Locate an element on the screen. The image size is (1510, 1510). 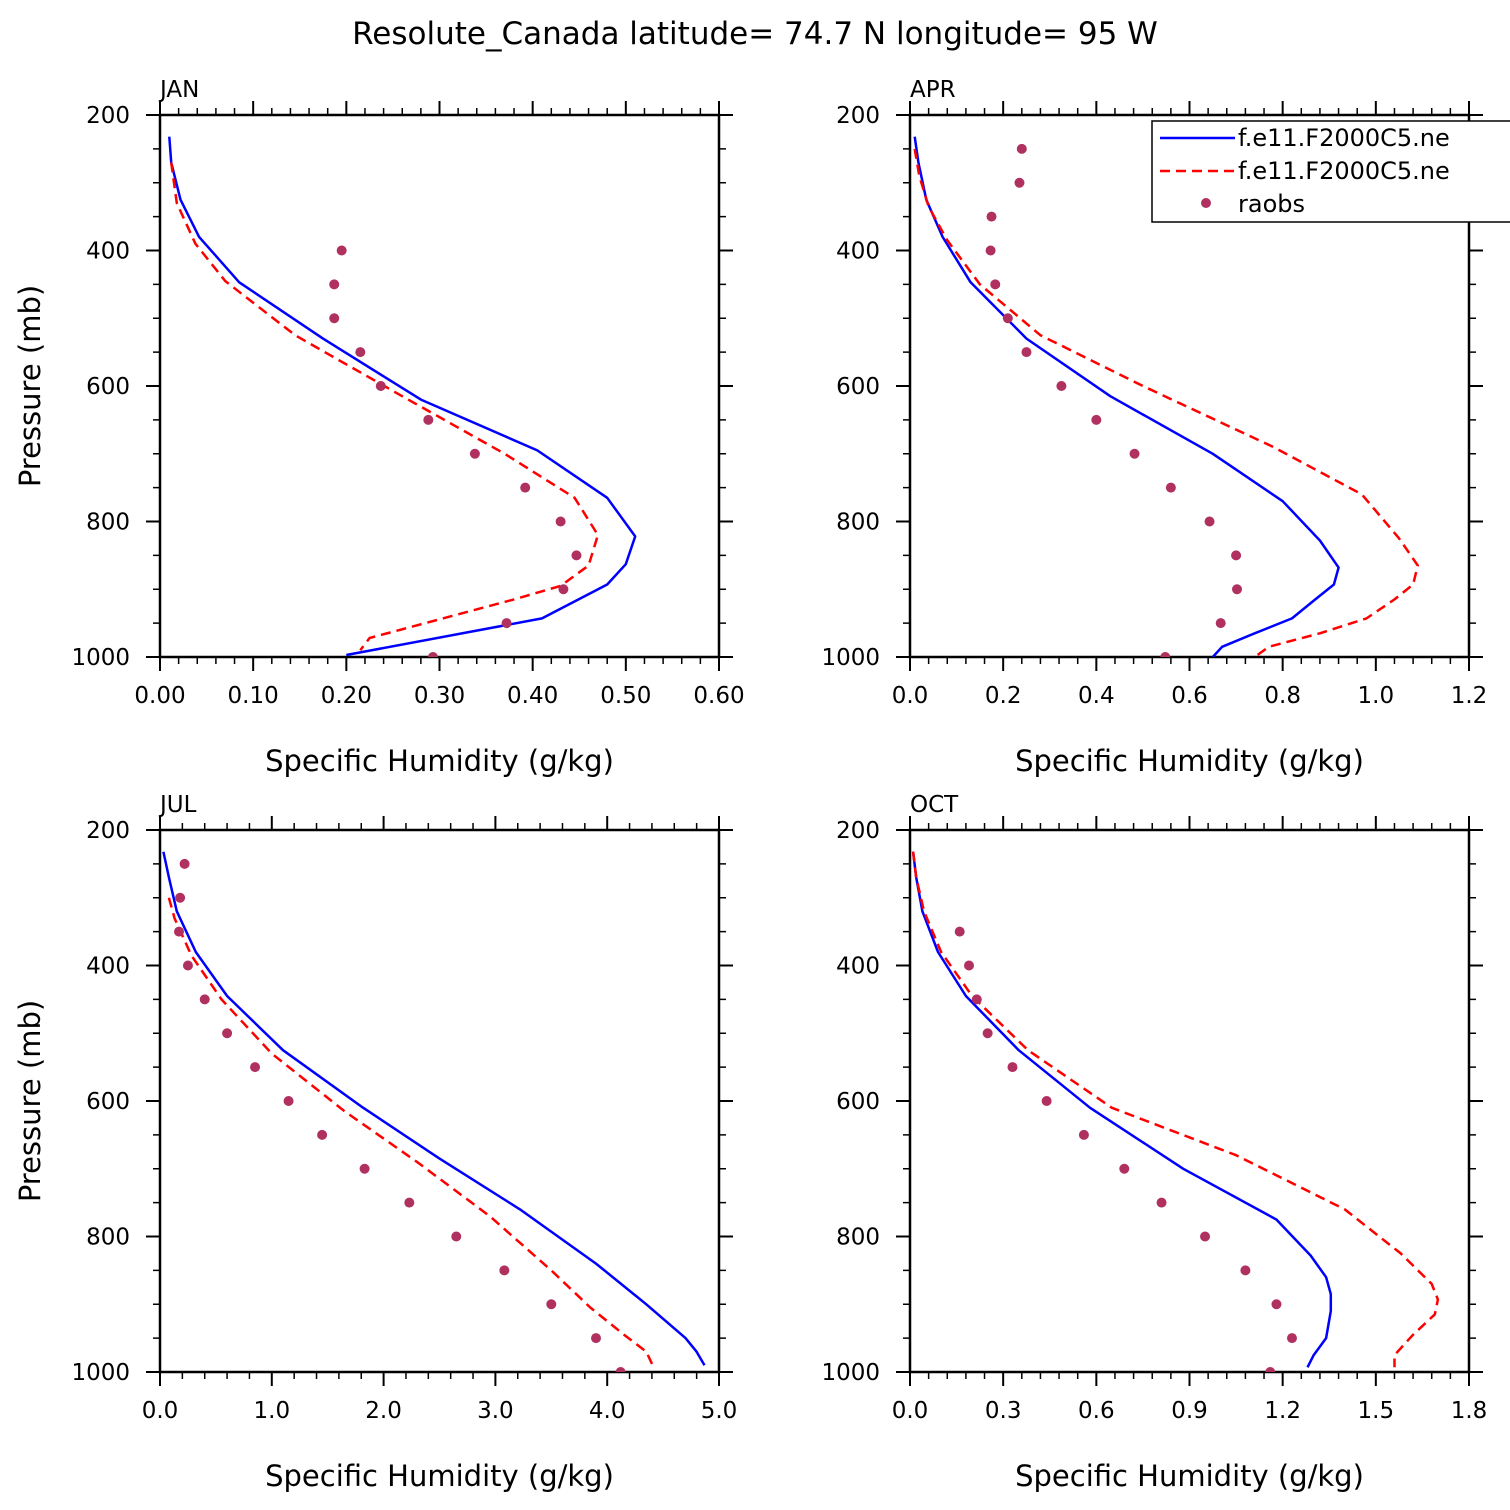
legend-label-model-1: f.e11.F2000C5.ne is located at coordinates (1344, 138).